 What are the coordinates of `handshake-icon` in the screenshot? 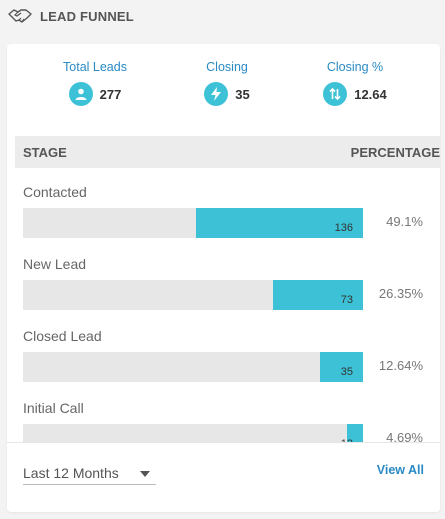 It's located at (20, 16).